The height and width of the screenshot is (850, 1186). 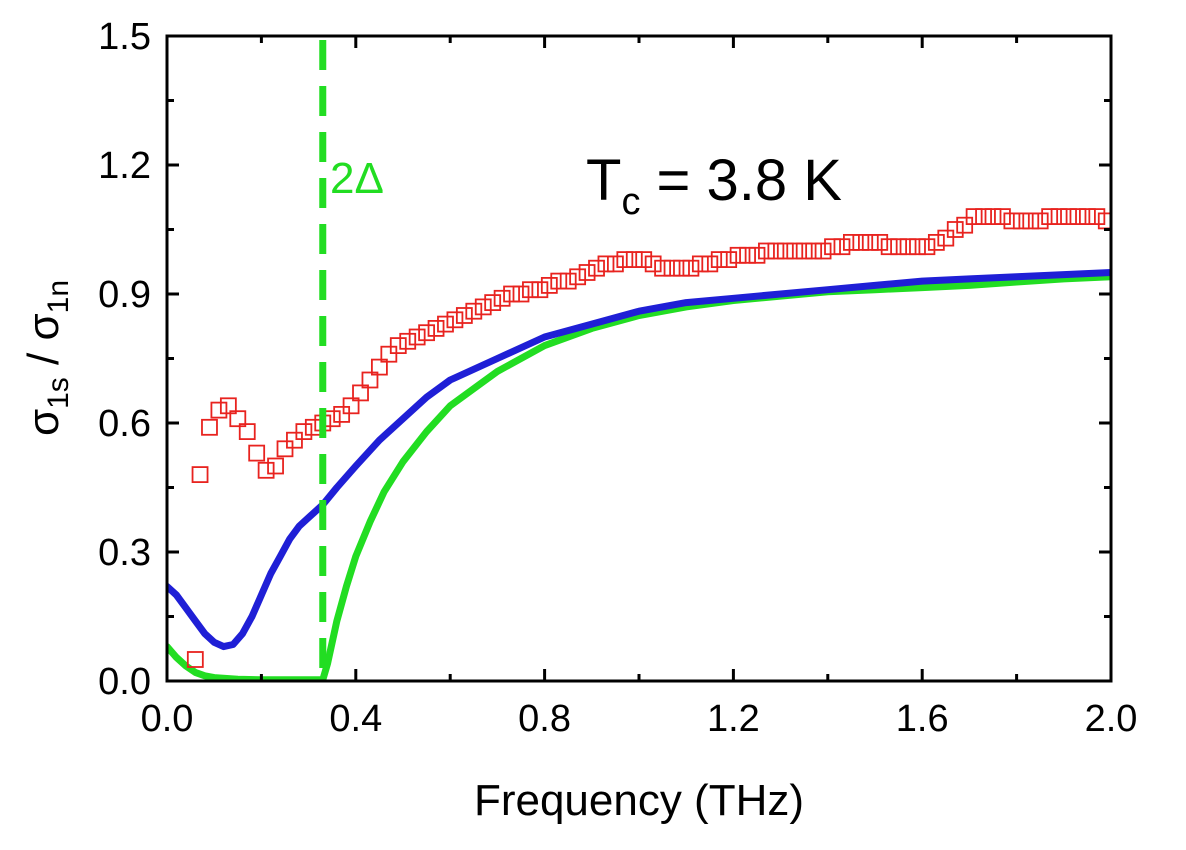 I want to click on y-axis-title: σ1s / σ1n, so click(x=47, y=358).